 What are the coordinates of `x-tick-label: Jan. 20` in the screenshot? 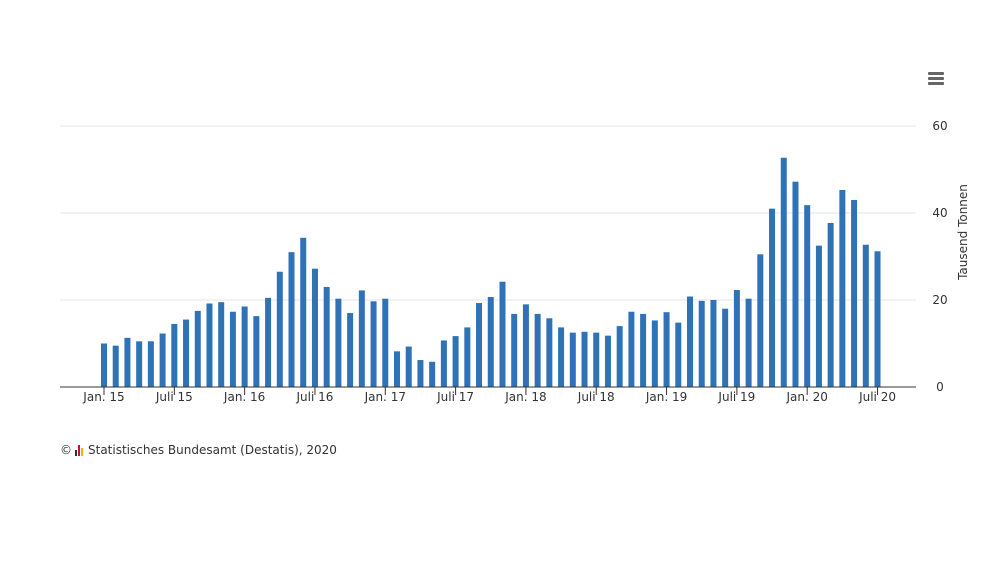 It's located at (806, 397).